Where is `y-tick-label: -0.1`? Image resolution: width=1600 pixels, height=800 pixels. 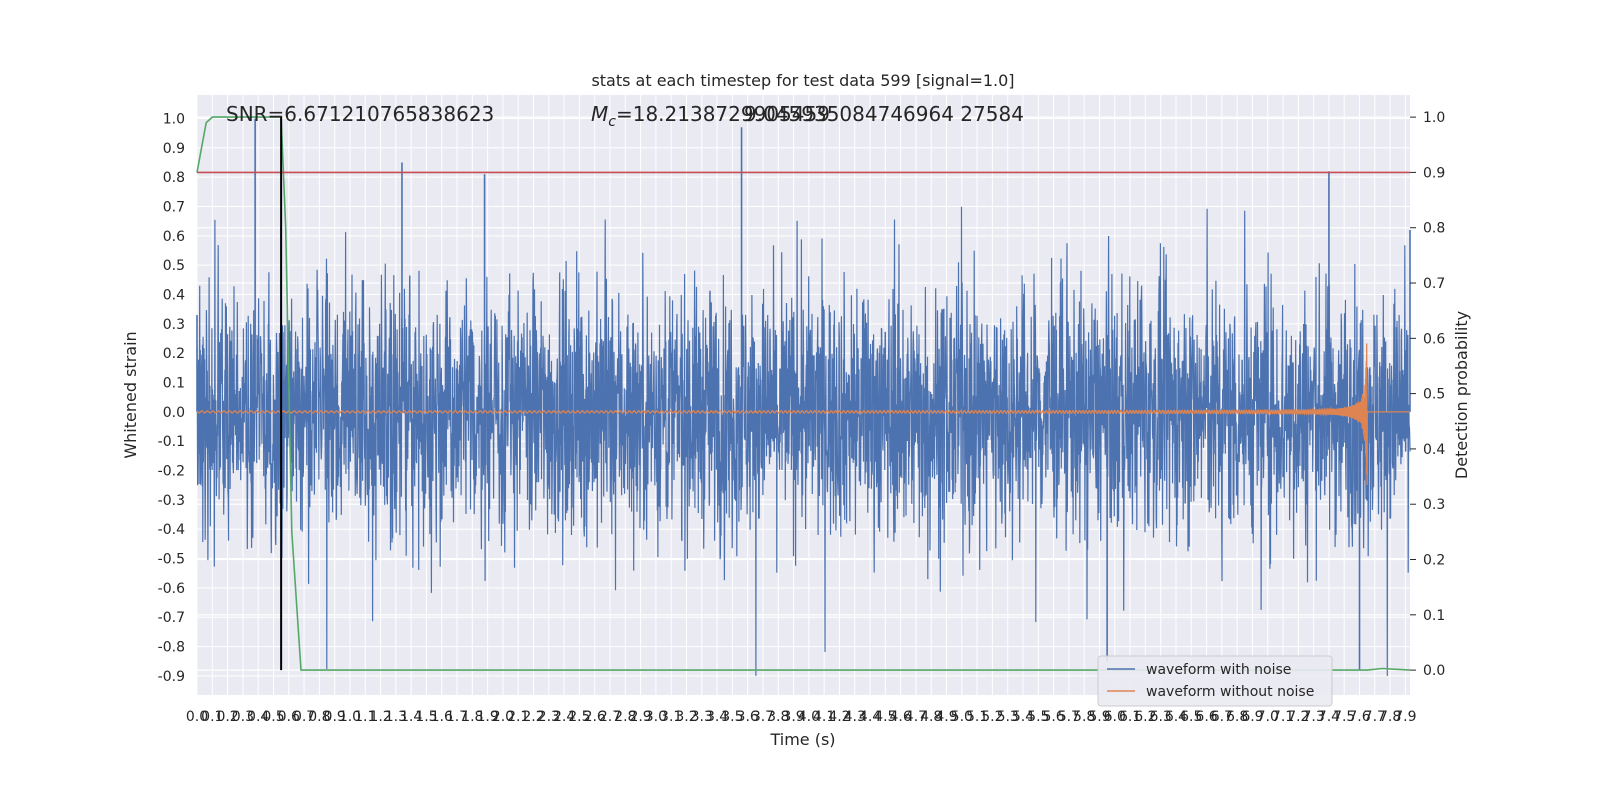
y-tick-label: -0.1 is located at coordinates (171, 442).